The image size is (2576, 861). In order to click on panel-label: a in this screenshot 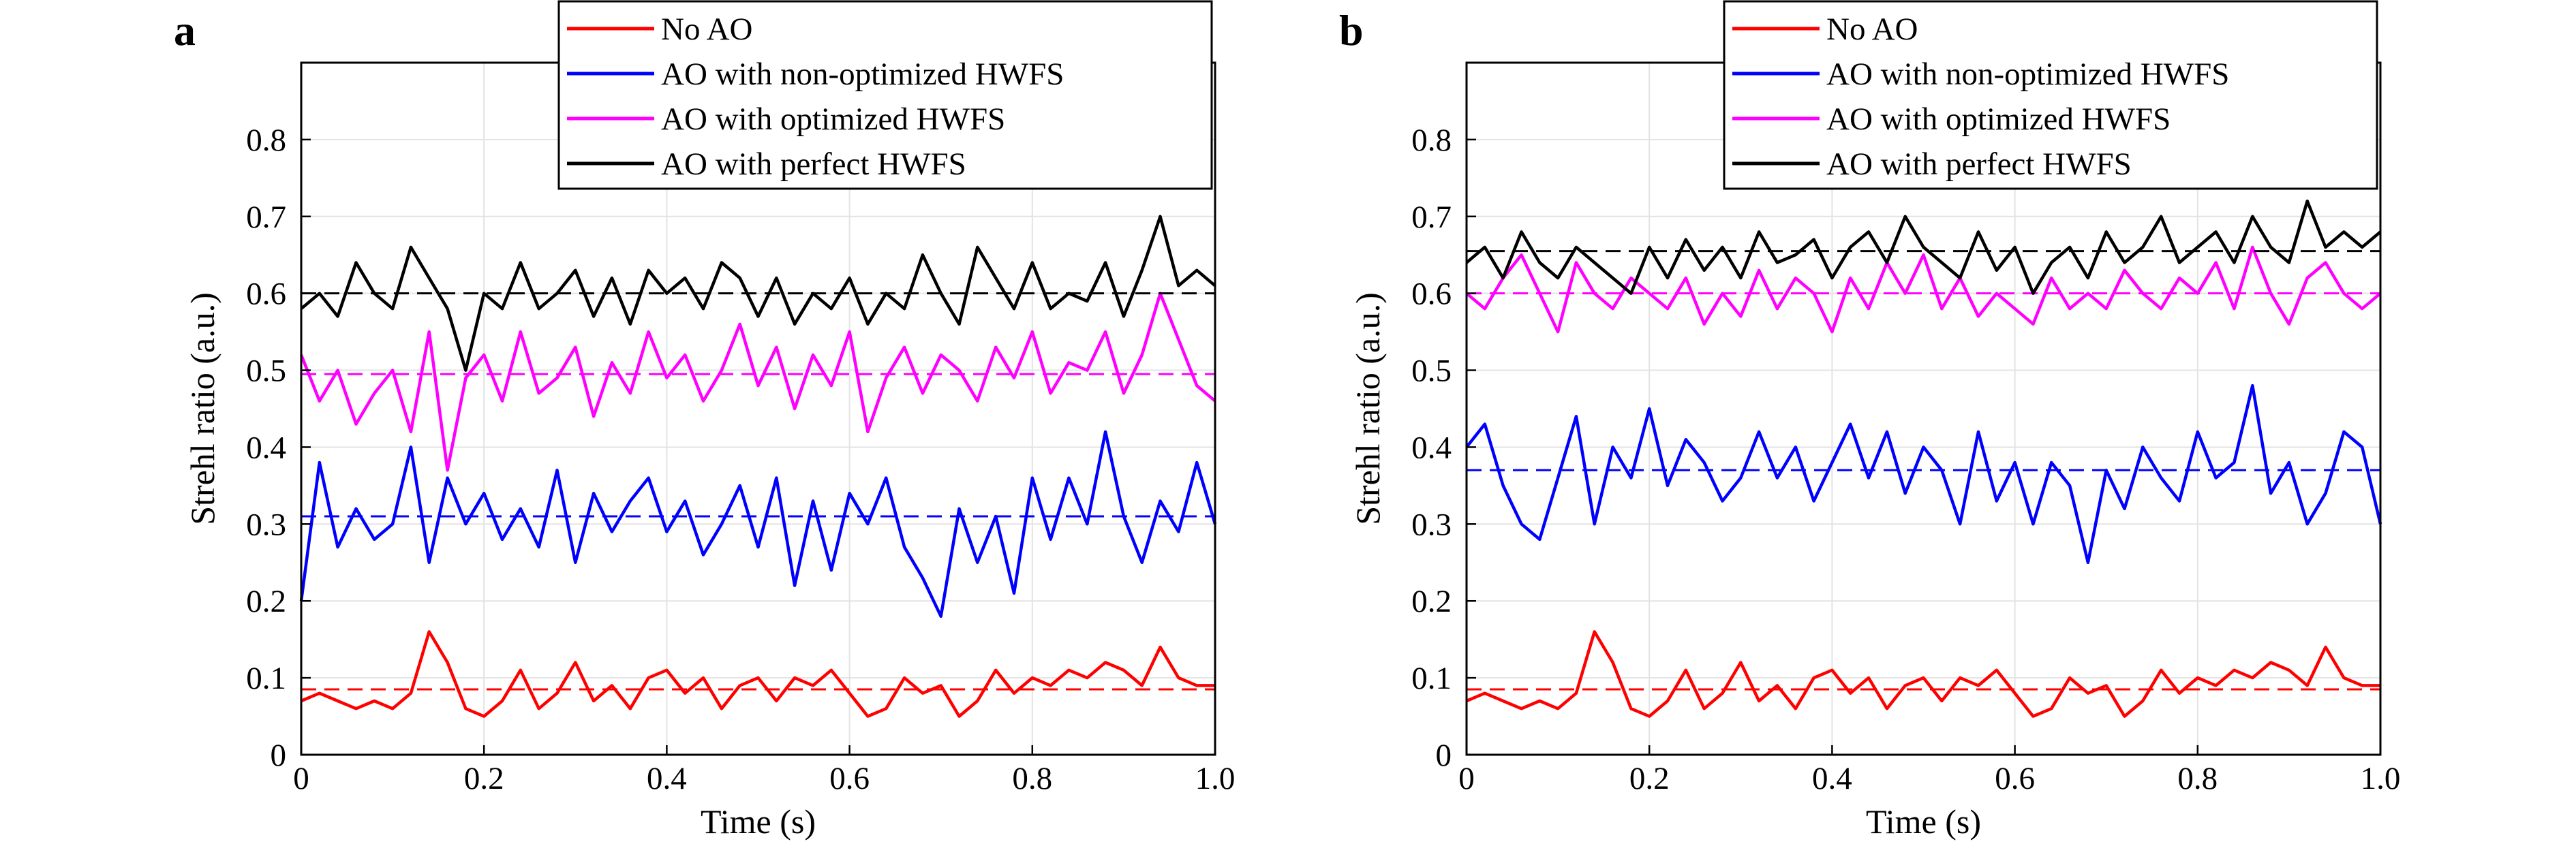, I will do `click(185, 30)`.